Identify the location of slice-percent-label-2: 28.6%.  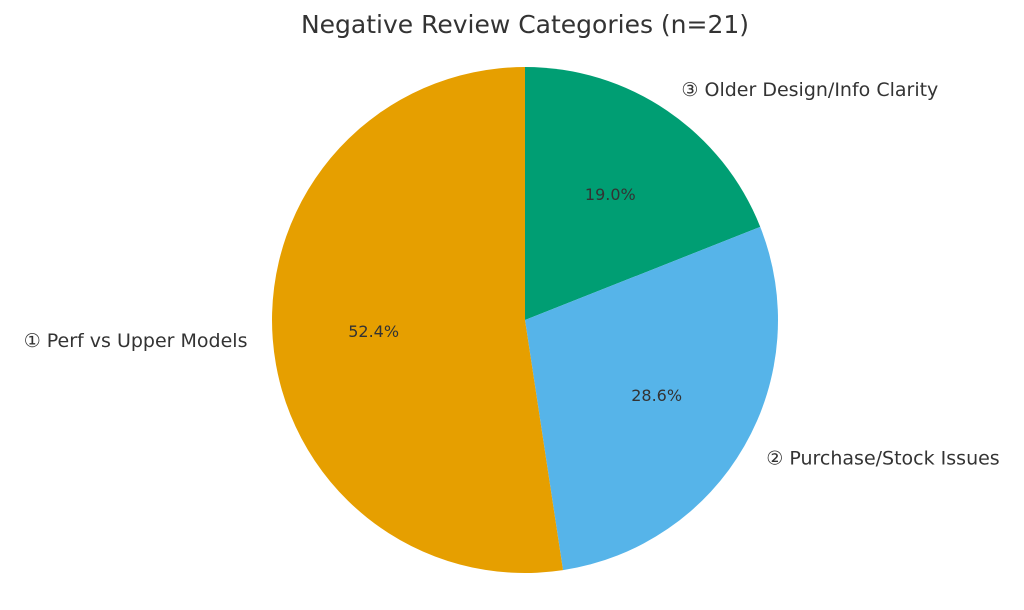
(656, 395).